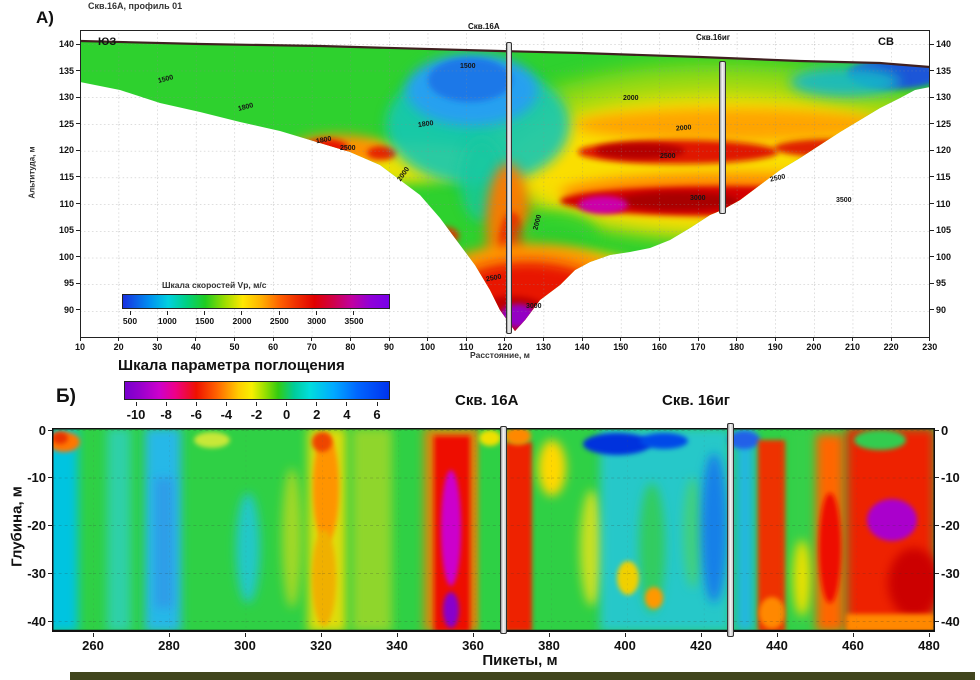 The width and height of the screenshot is (980, 680). I want to click on absorption-colorbar, so click(257, 390).